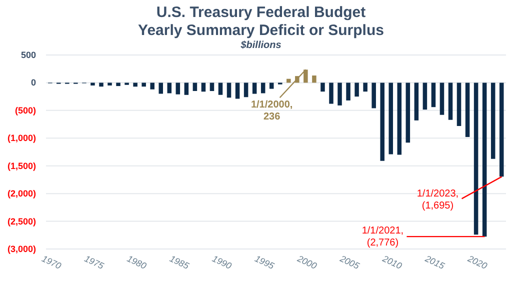  Describe the element at coordinates (222, 263) in the screenshot. I see `x-tick-label: 1990` at that location.